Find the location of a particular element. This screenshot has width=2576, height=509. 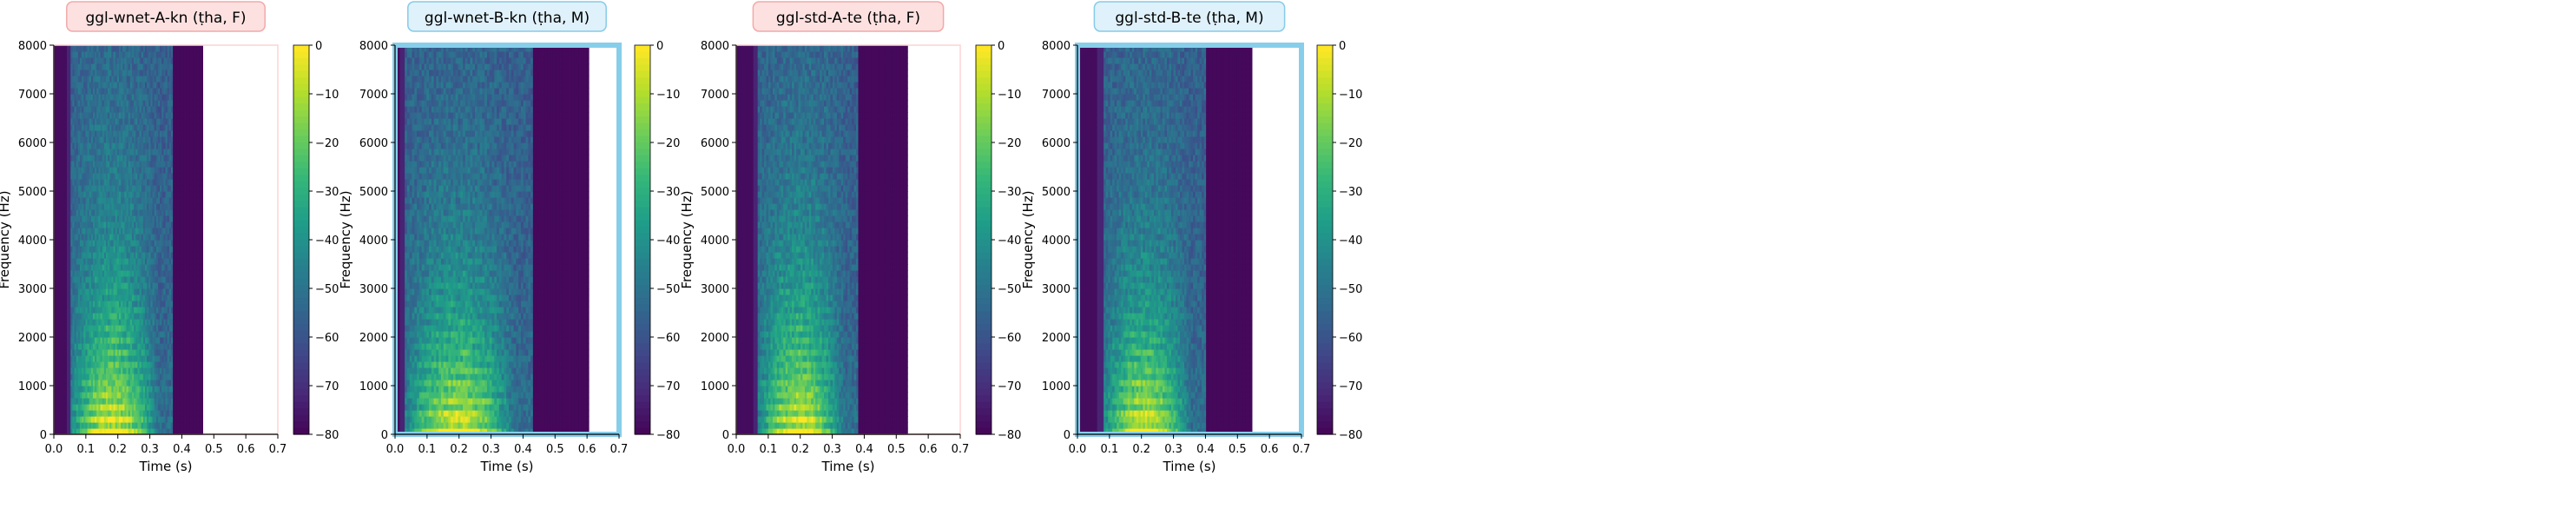

chart-title: ggl-wnet-A-kn (ṭha, F) is located at coordinates (165, 18).